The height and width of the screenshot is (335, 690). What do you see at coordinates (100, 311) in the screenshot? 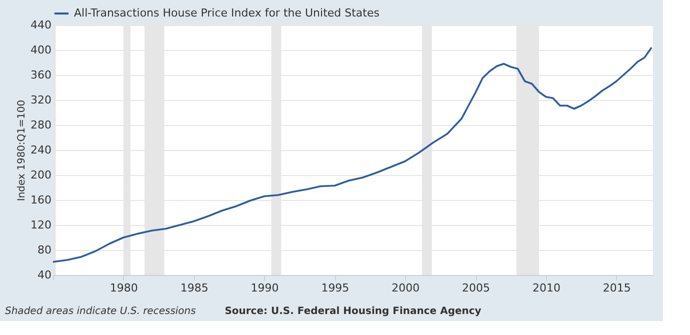
I see `text: Shaded areas indicate U.S. recessions` at bounding box center [100, 311].